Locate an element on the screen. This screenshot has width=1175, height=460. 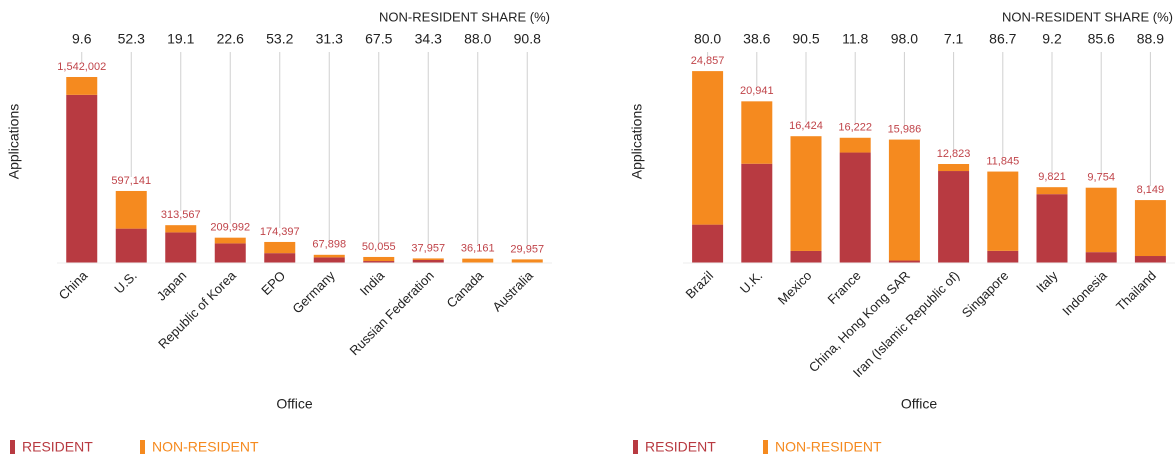
total-label: 8,149 is located at coordinates (1151, 190).